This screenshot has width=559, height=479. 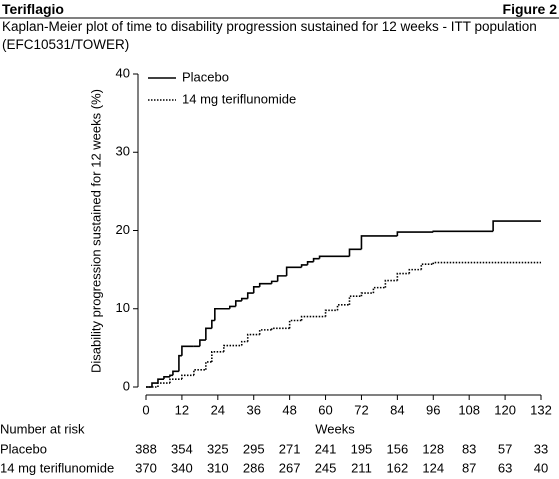 What do you see at coordinates (326, 448) in the screenshot?
I see `risk-value: 241` at bounding box center [326, 448].